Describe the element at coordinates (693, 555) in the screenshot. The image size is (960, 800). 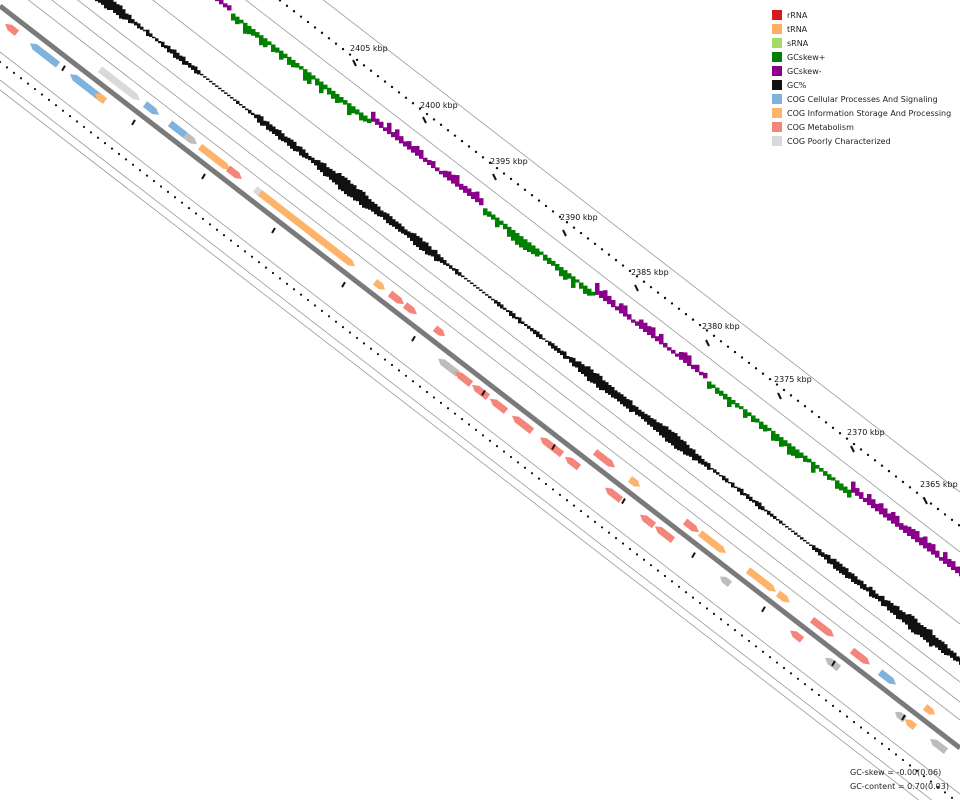
I see `scale-tick` at that location.